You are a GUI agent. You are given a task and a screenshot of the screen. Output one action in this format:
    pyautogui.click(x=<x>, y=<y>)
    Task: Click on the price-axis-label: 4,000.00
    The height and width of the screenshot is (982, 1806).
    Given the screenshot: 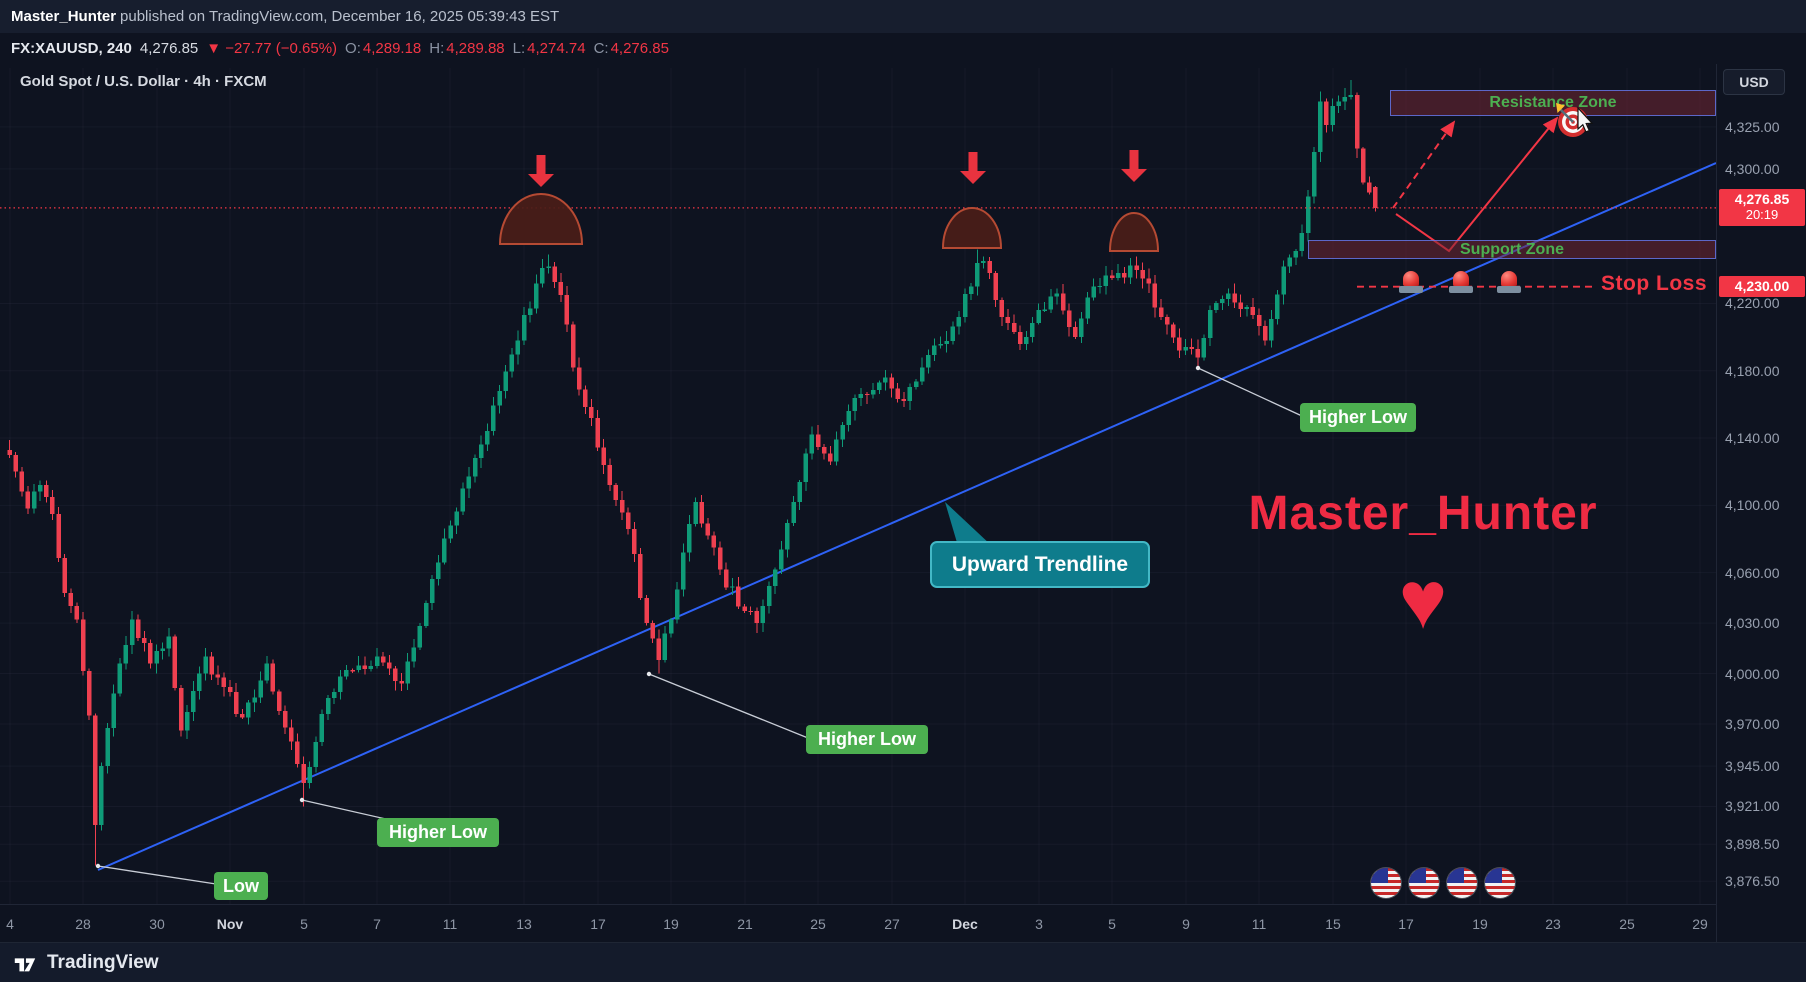 What is the action you would take?
    pyautogui.click(x=1752, y=673)
    